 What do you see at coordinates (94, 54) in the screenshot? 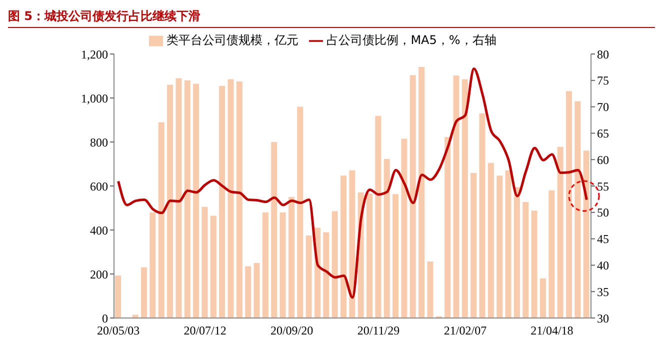
I see `y-tick-label: 1,200` at bounding box center [94, 54].